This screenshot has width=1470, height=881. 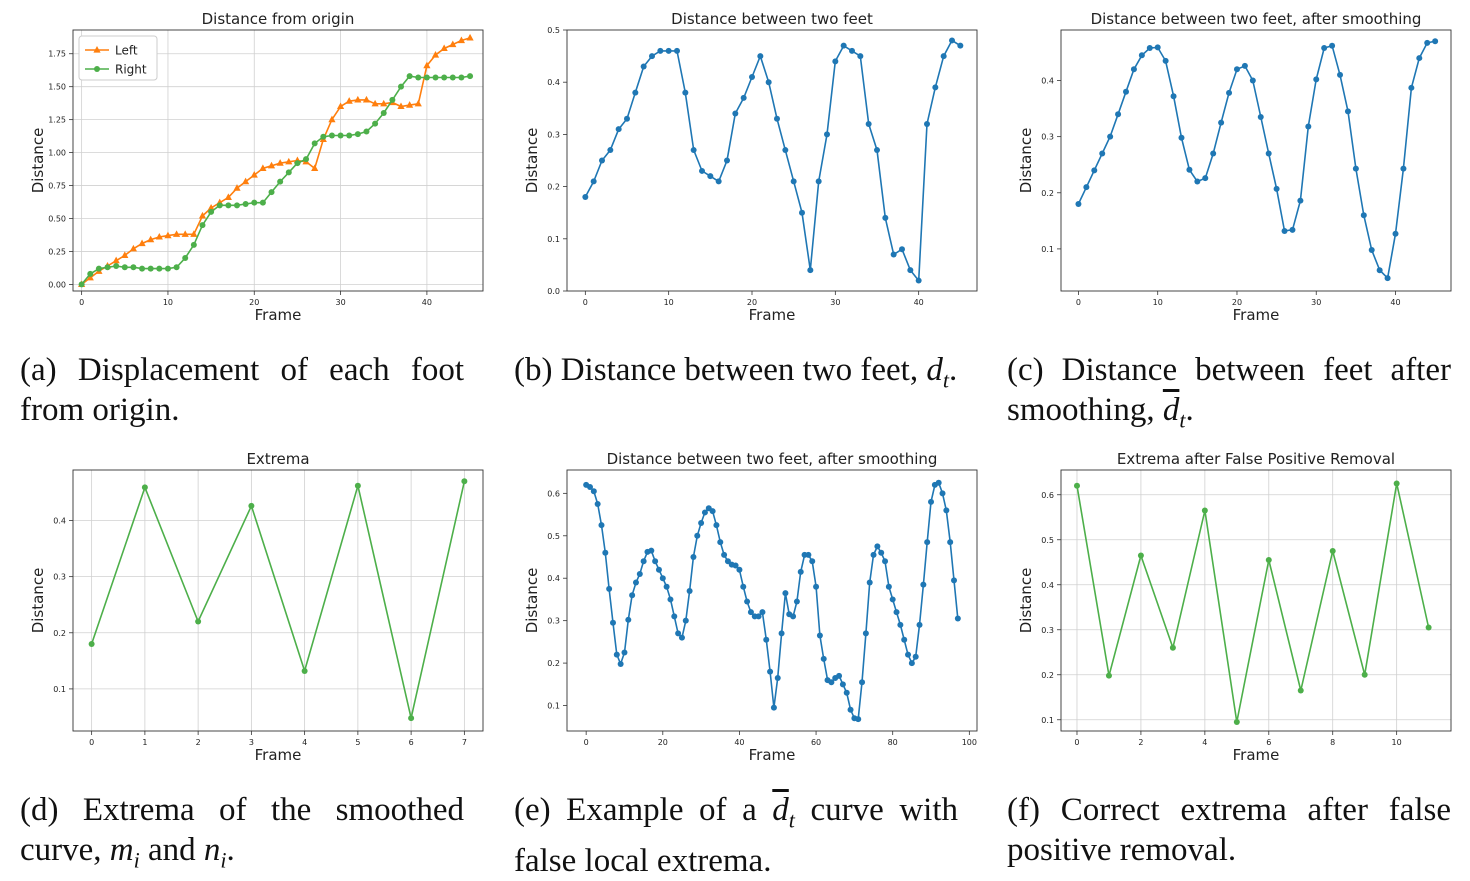 I want to click on y-tick-label: 0.4, so click(x=1047, y=81).